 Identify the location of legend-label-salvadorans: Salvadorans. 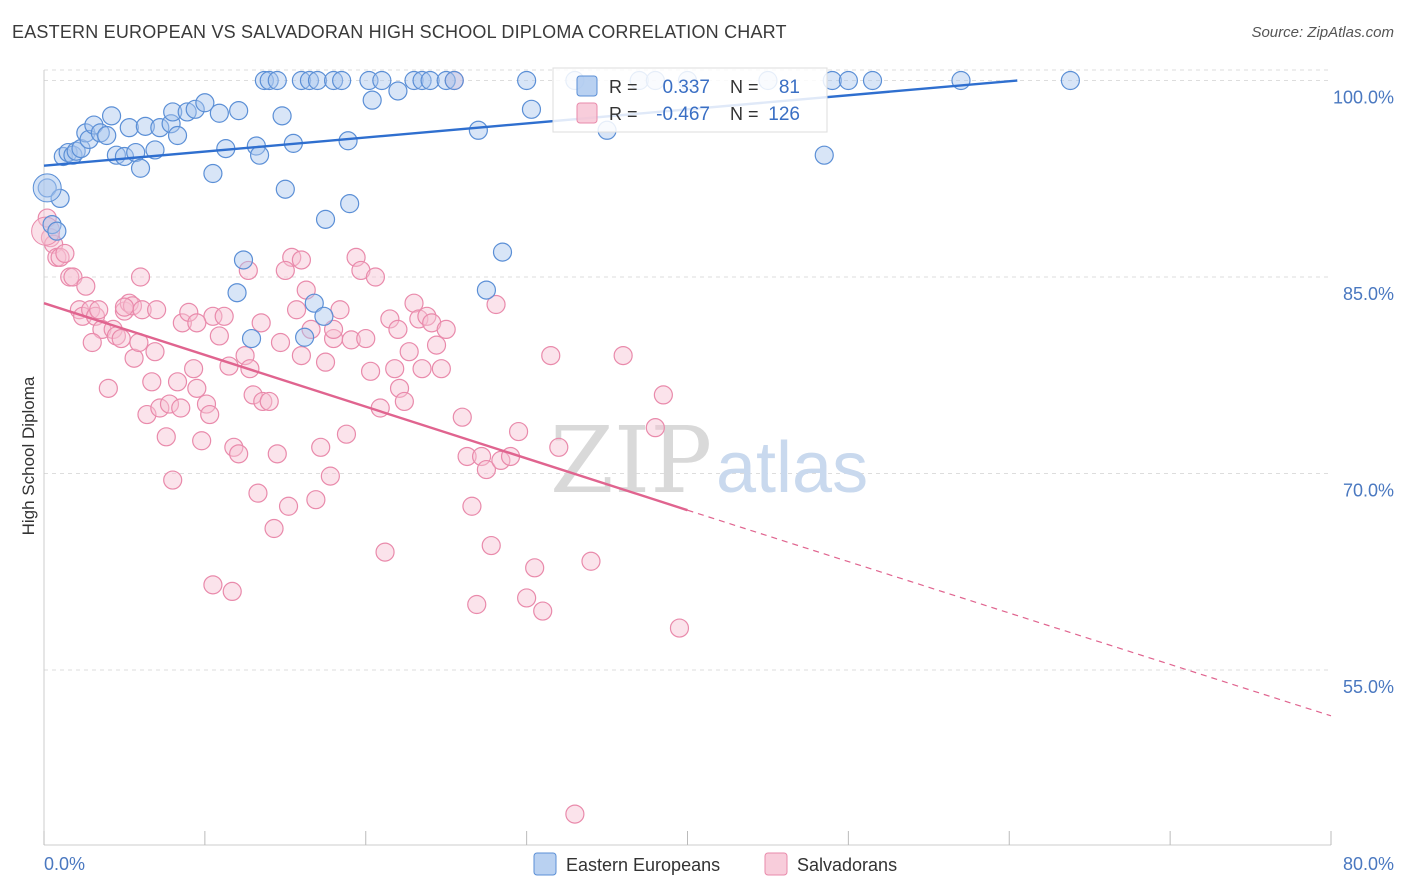
(847, 865).